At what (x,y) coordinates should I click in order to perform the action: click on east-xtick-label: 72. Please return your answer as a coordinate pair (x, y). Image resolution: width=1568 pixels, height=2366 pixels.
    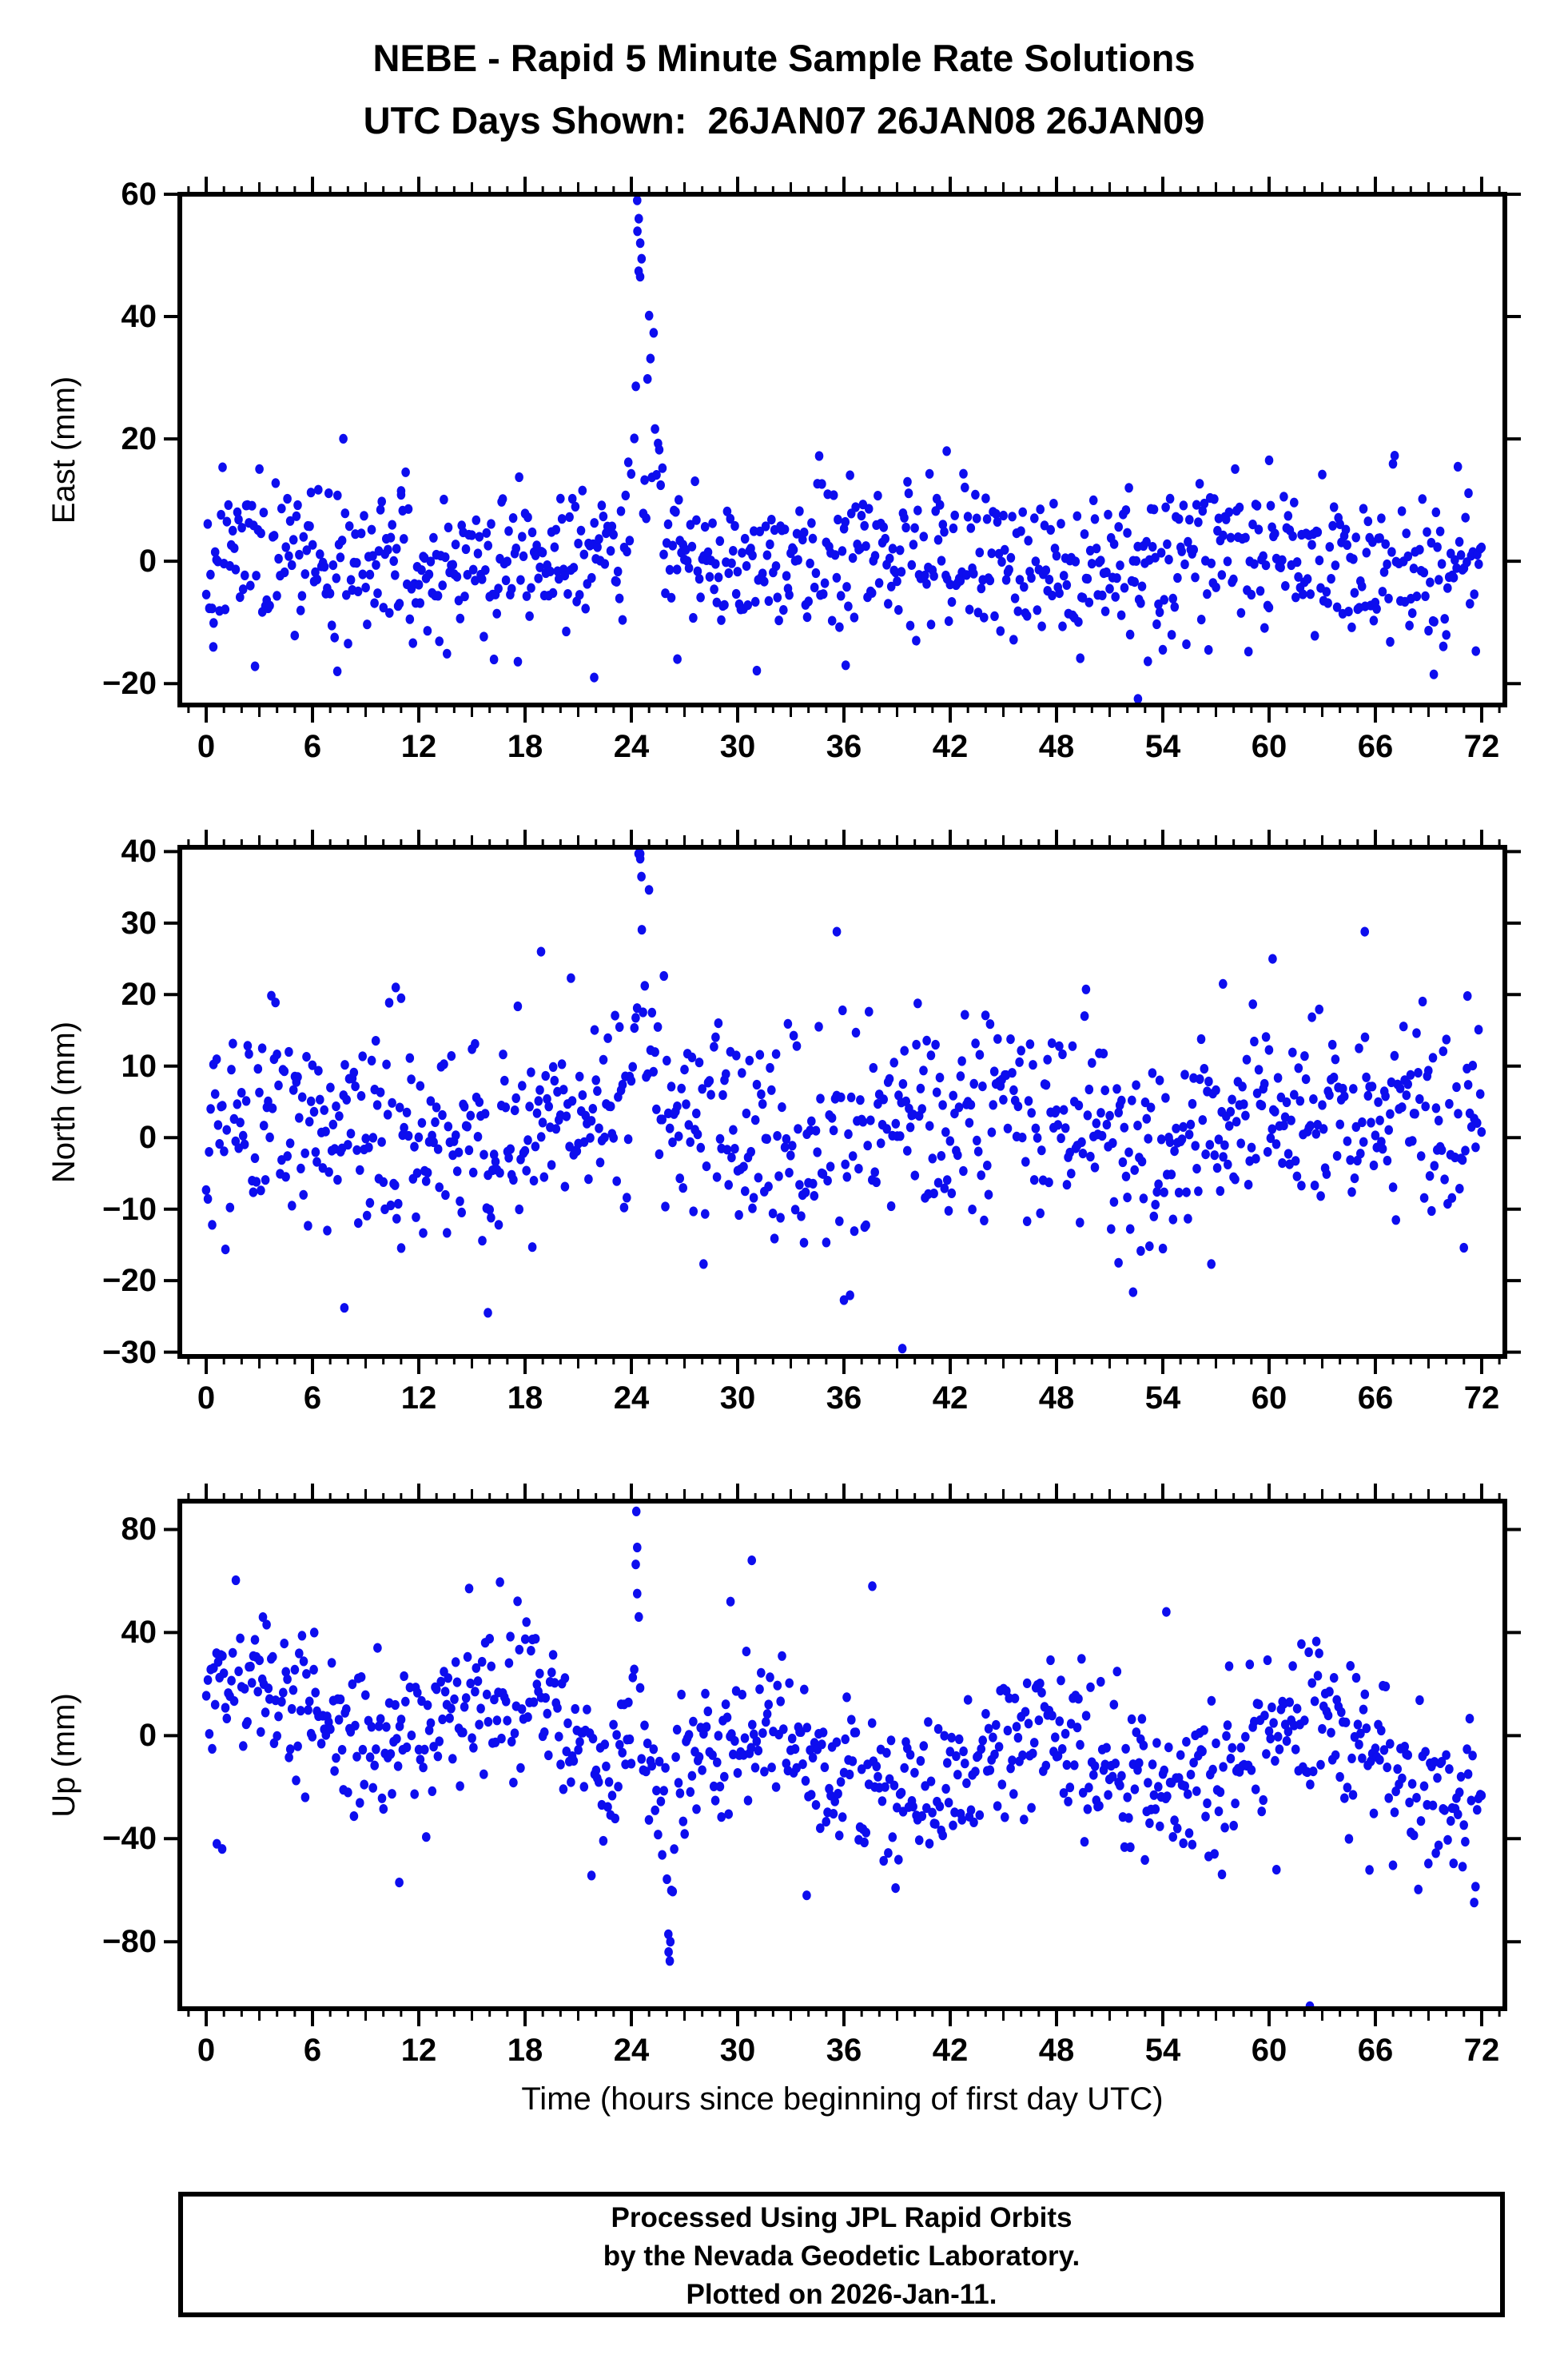
    Looking at the image, I should click on (1481, 746).